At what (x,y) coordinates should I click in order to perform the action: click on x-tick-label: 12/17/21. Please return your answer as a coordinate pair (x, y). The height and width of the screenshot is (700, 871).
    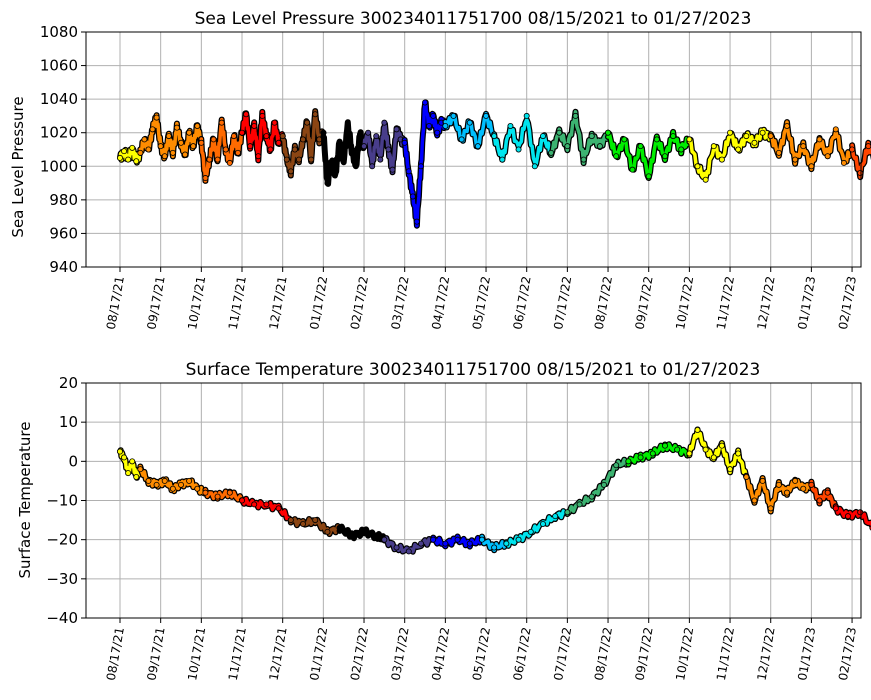
    Looking at the image, I should click on (277, 654).